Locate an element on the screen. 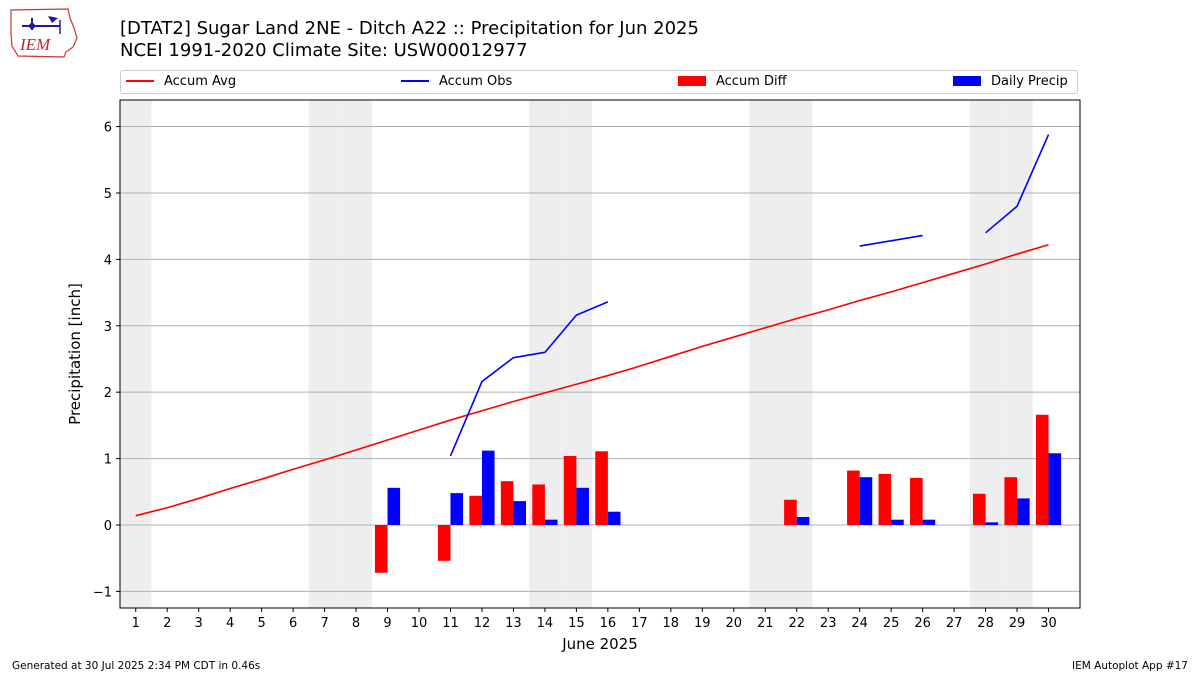 This screenshot has height=675, width=1200. x-tick-label: 24 is located at coordinates (859, 623).